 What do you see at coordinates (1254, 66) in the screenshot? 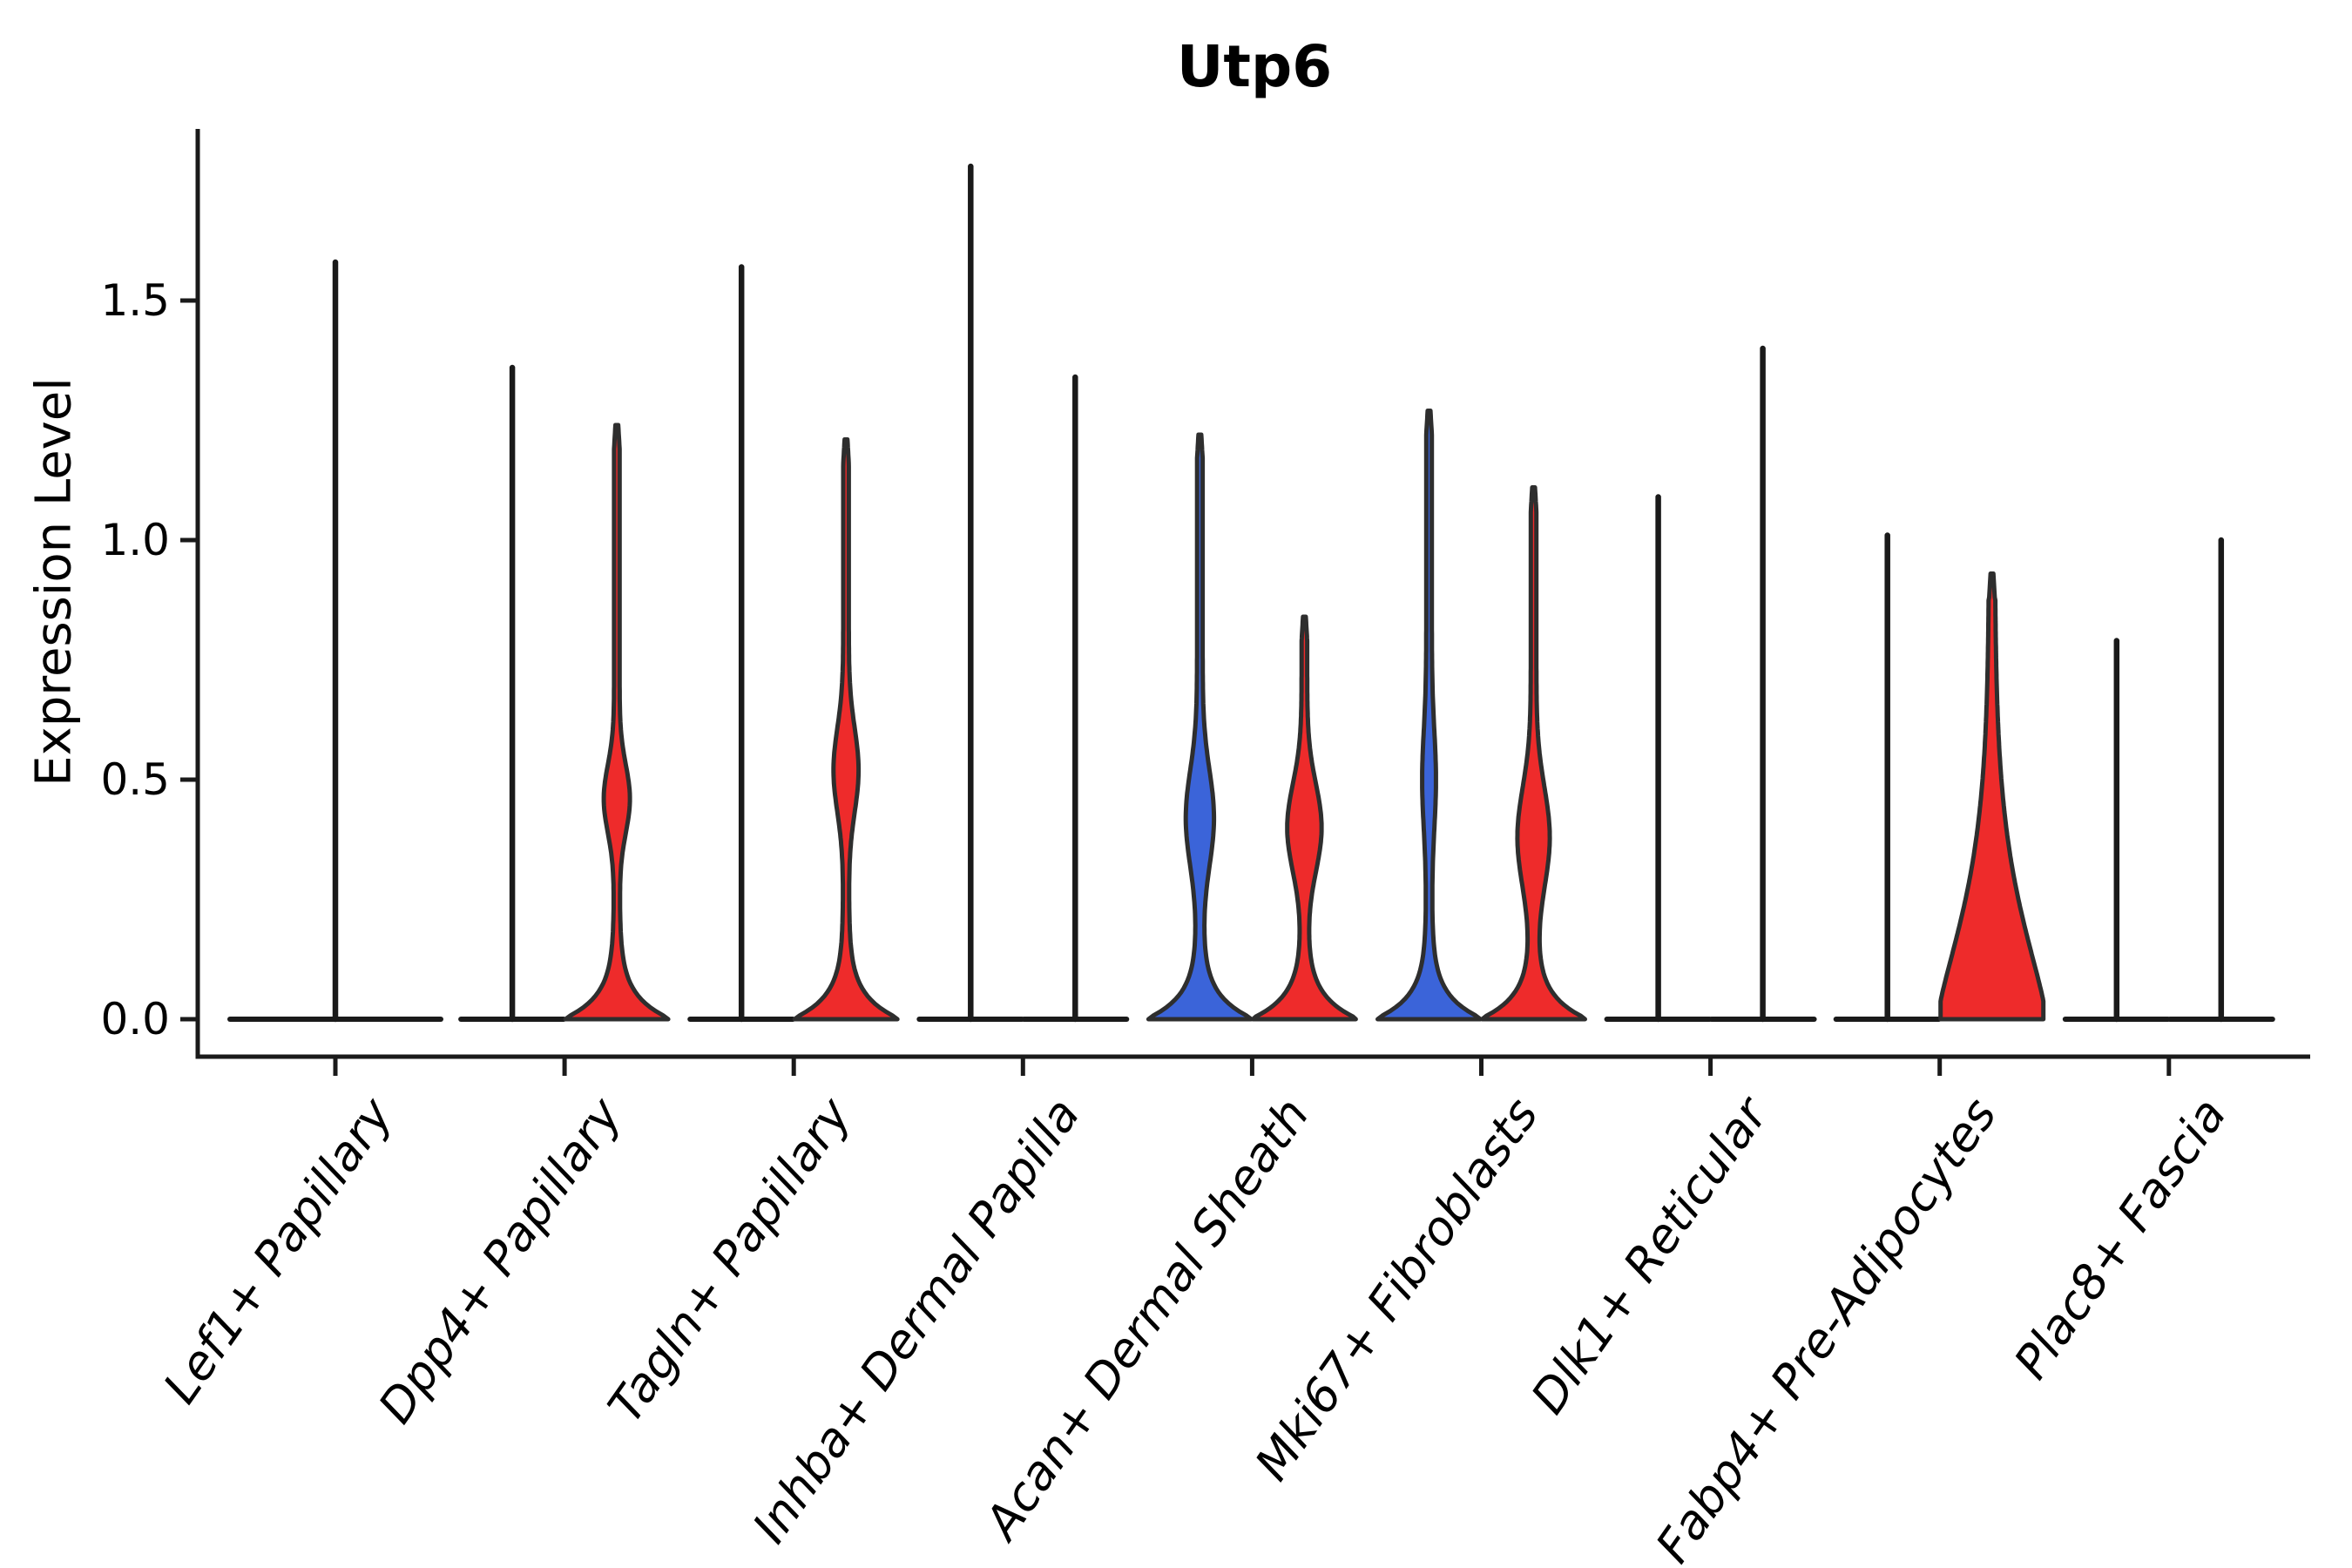
I see `plot-title: Utp6` at bounding box center [1254, 66].